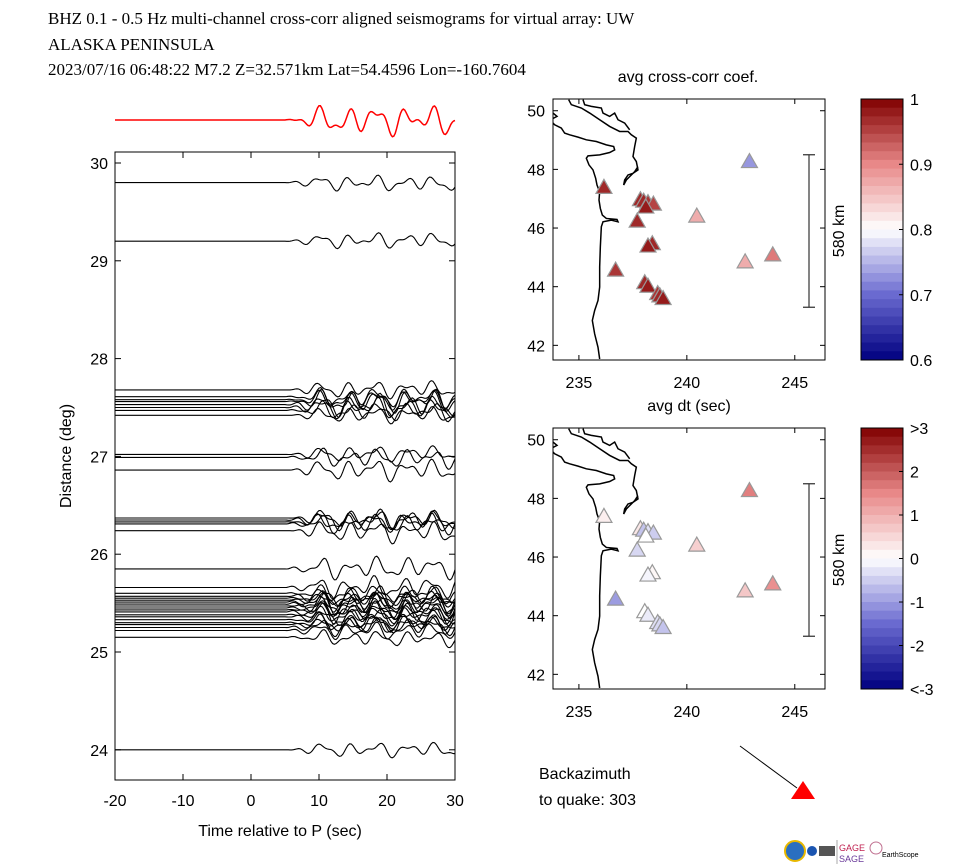  Describe the element at coordinates (914, 560) in the screenshot. I see `colorbar-tick-label: 0` at that location.